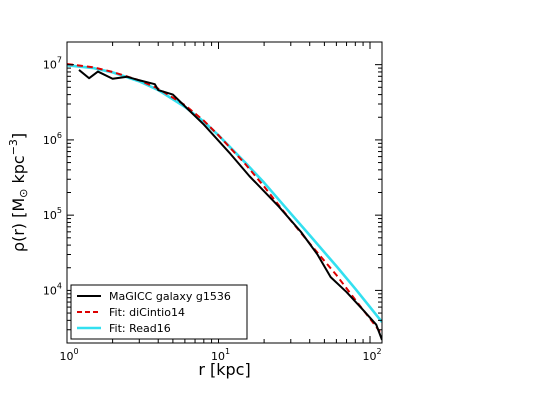 The width and height of the screenshot is (540, 405). What do you see at coordinates (75, 351) in the screenshot?
I see `x-tick-label-exp: 0` at bounding box center [75, 351].